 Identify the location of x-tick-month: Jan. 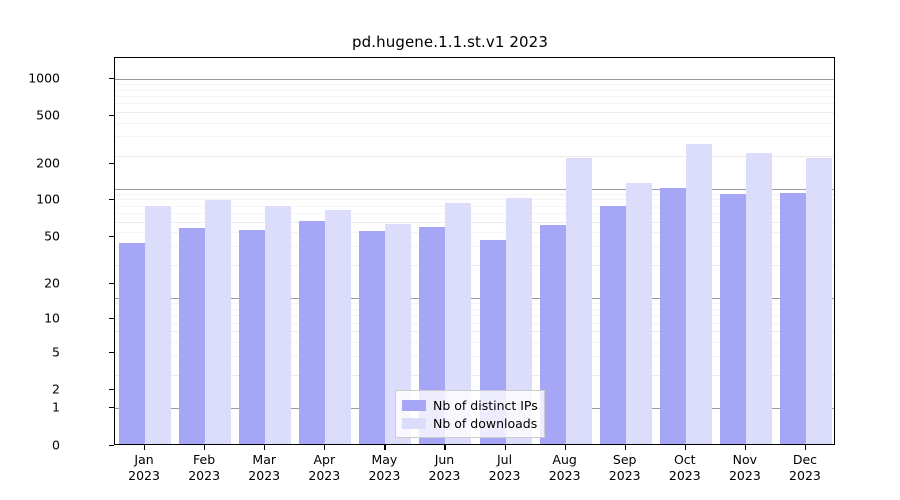
(144, 459).